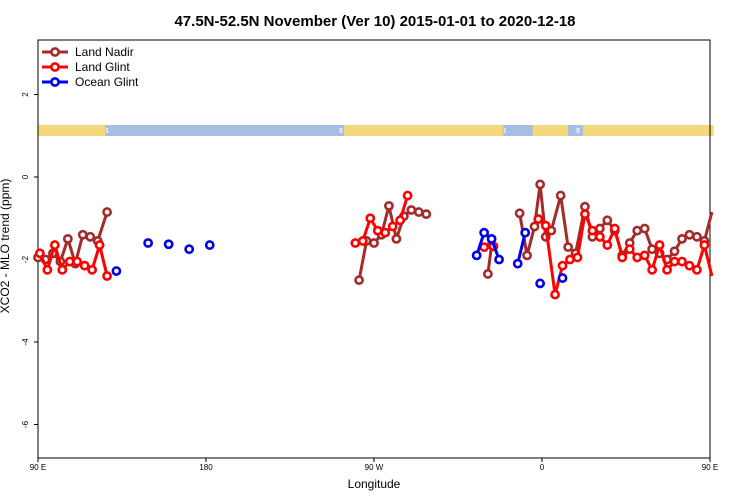 Image resolution: width=750 pixels, height=500 pixels. Describe the element at coordinates (6, 246) in the screenshot. I see `y-axis-label: XCO2 - MLO trend (ppm)` at that location.